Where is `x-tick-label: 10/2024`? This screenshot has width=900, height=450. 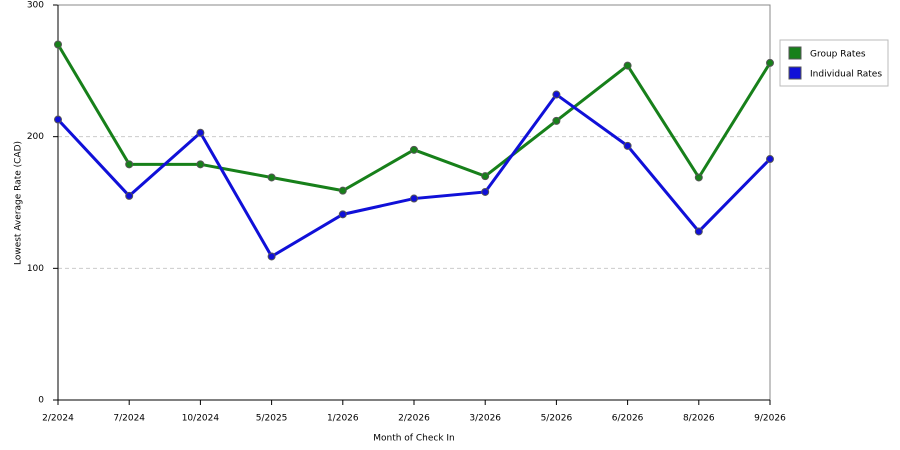
x-tick-label: 10/2024 is located at coordinates (201, 419).